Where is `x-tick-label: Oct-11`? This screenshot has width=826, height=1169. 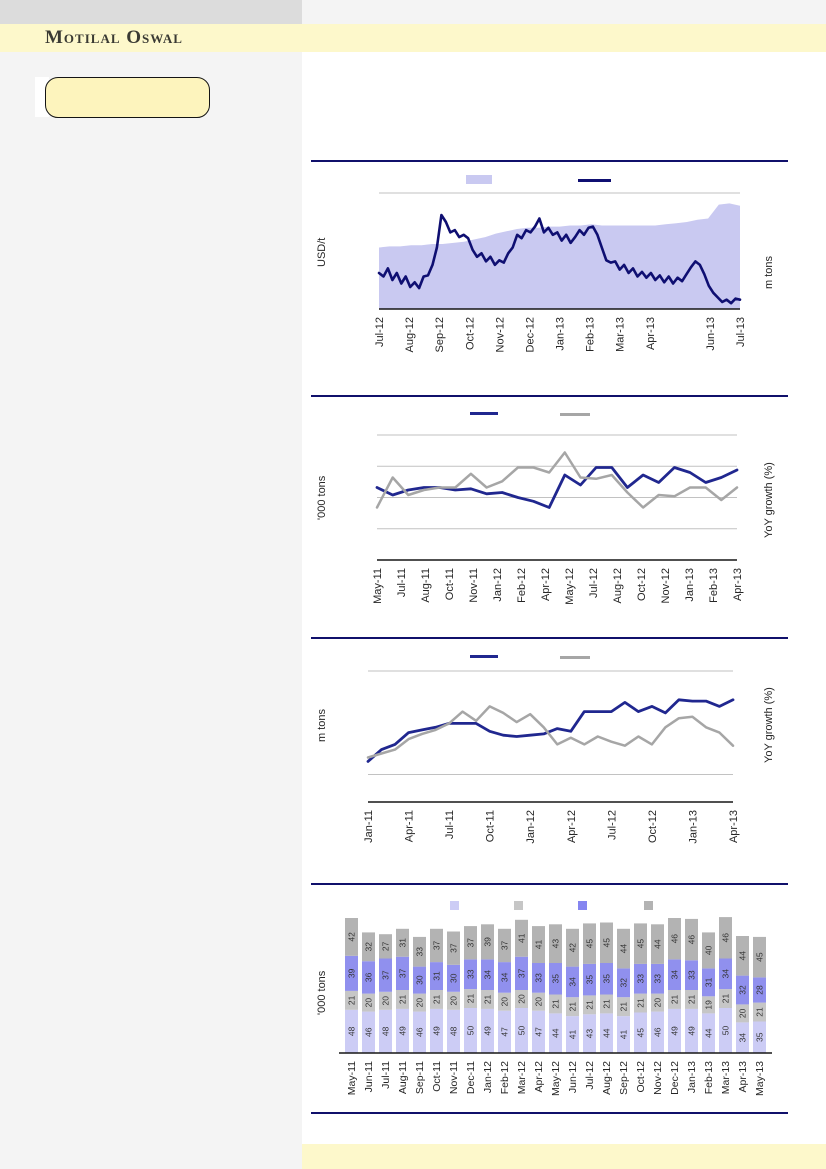
x-tick-label: Oct-11 is located at coordinates (437, 1076).